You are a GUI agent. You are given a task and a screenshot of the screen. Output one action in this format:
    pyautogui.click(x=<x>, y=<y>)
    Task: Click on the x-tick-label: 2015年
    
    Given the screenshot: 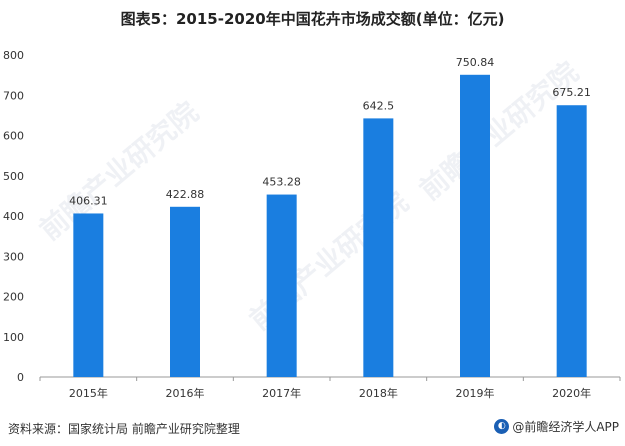 What is the action you would take?
    pyautogui.click(x=88, y=393)
    